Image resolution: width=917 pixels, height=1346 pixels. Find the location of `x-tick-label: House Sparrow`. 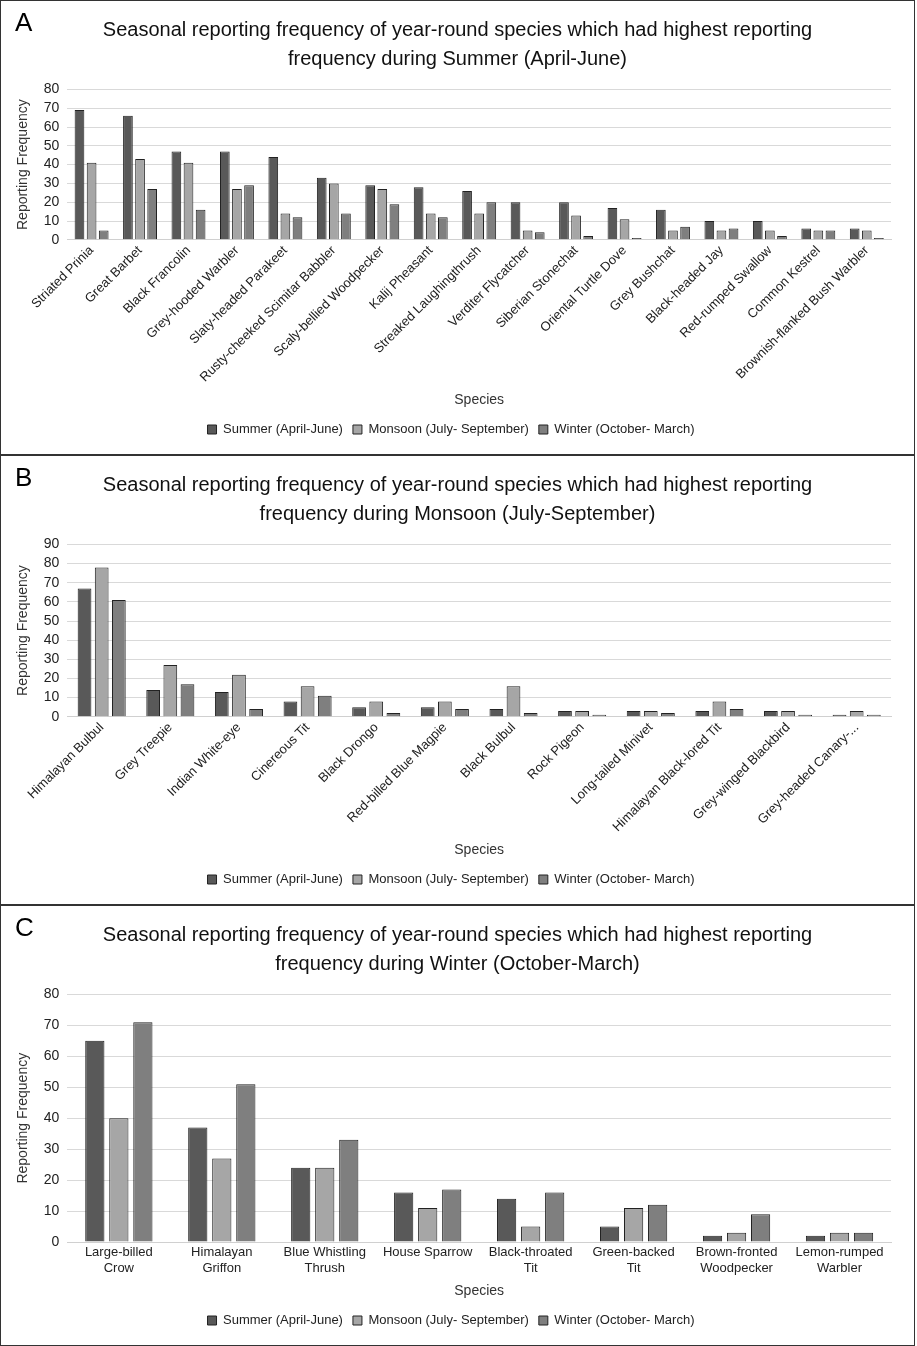

x-tick-label: House Sparrow is located at coordinates (428, 1252).